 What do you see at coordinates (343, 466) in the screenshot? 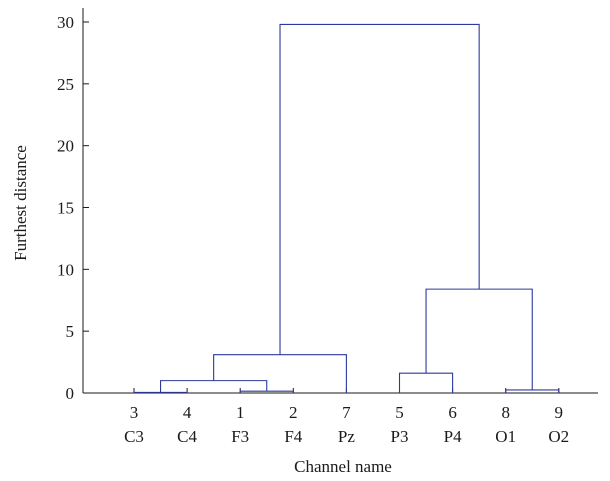
I see `x-axis-title: Channel name` at bounding box center [343, 466].